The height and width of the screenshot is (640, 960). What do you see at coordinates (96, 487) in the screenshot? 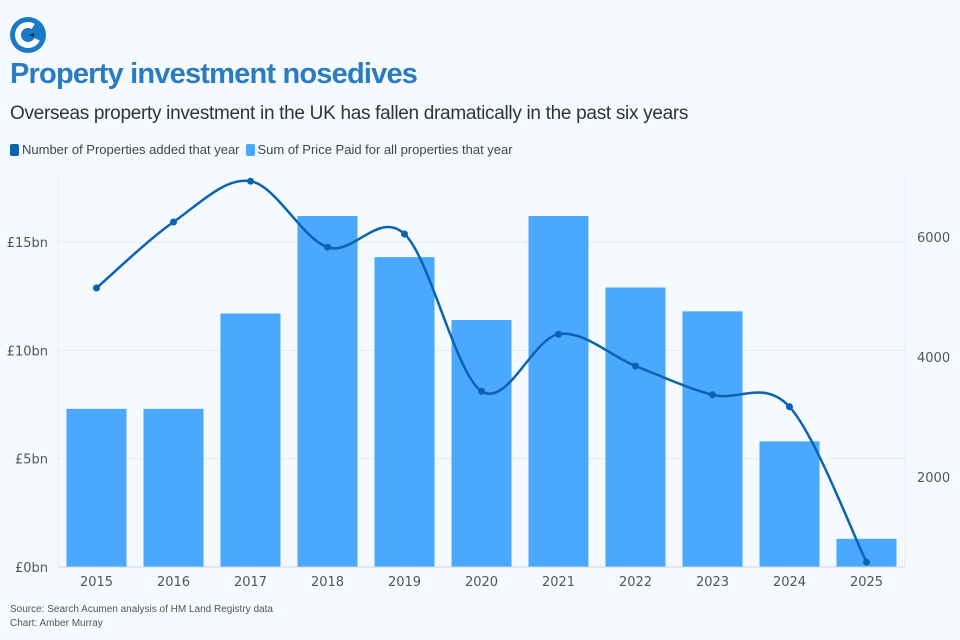
I see `bar-2015` at bounding box center [96, 487].